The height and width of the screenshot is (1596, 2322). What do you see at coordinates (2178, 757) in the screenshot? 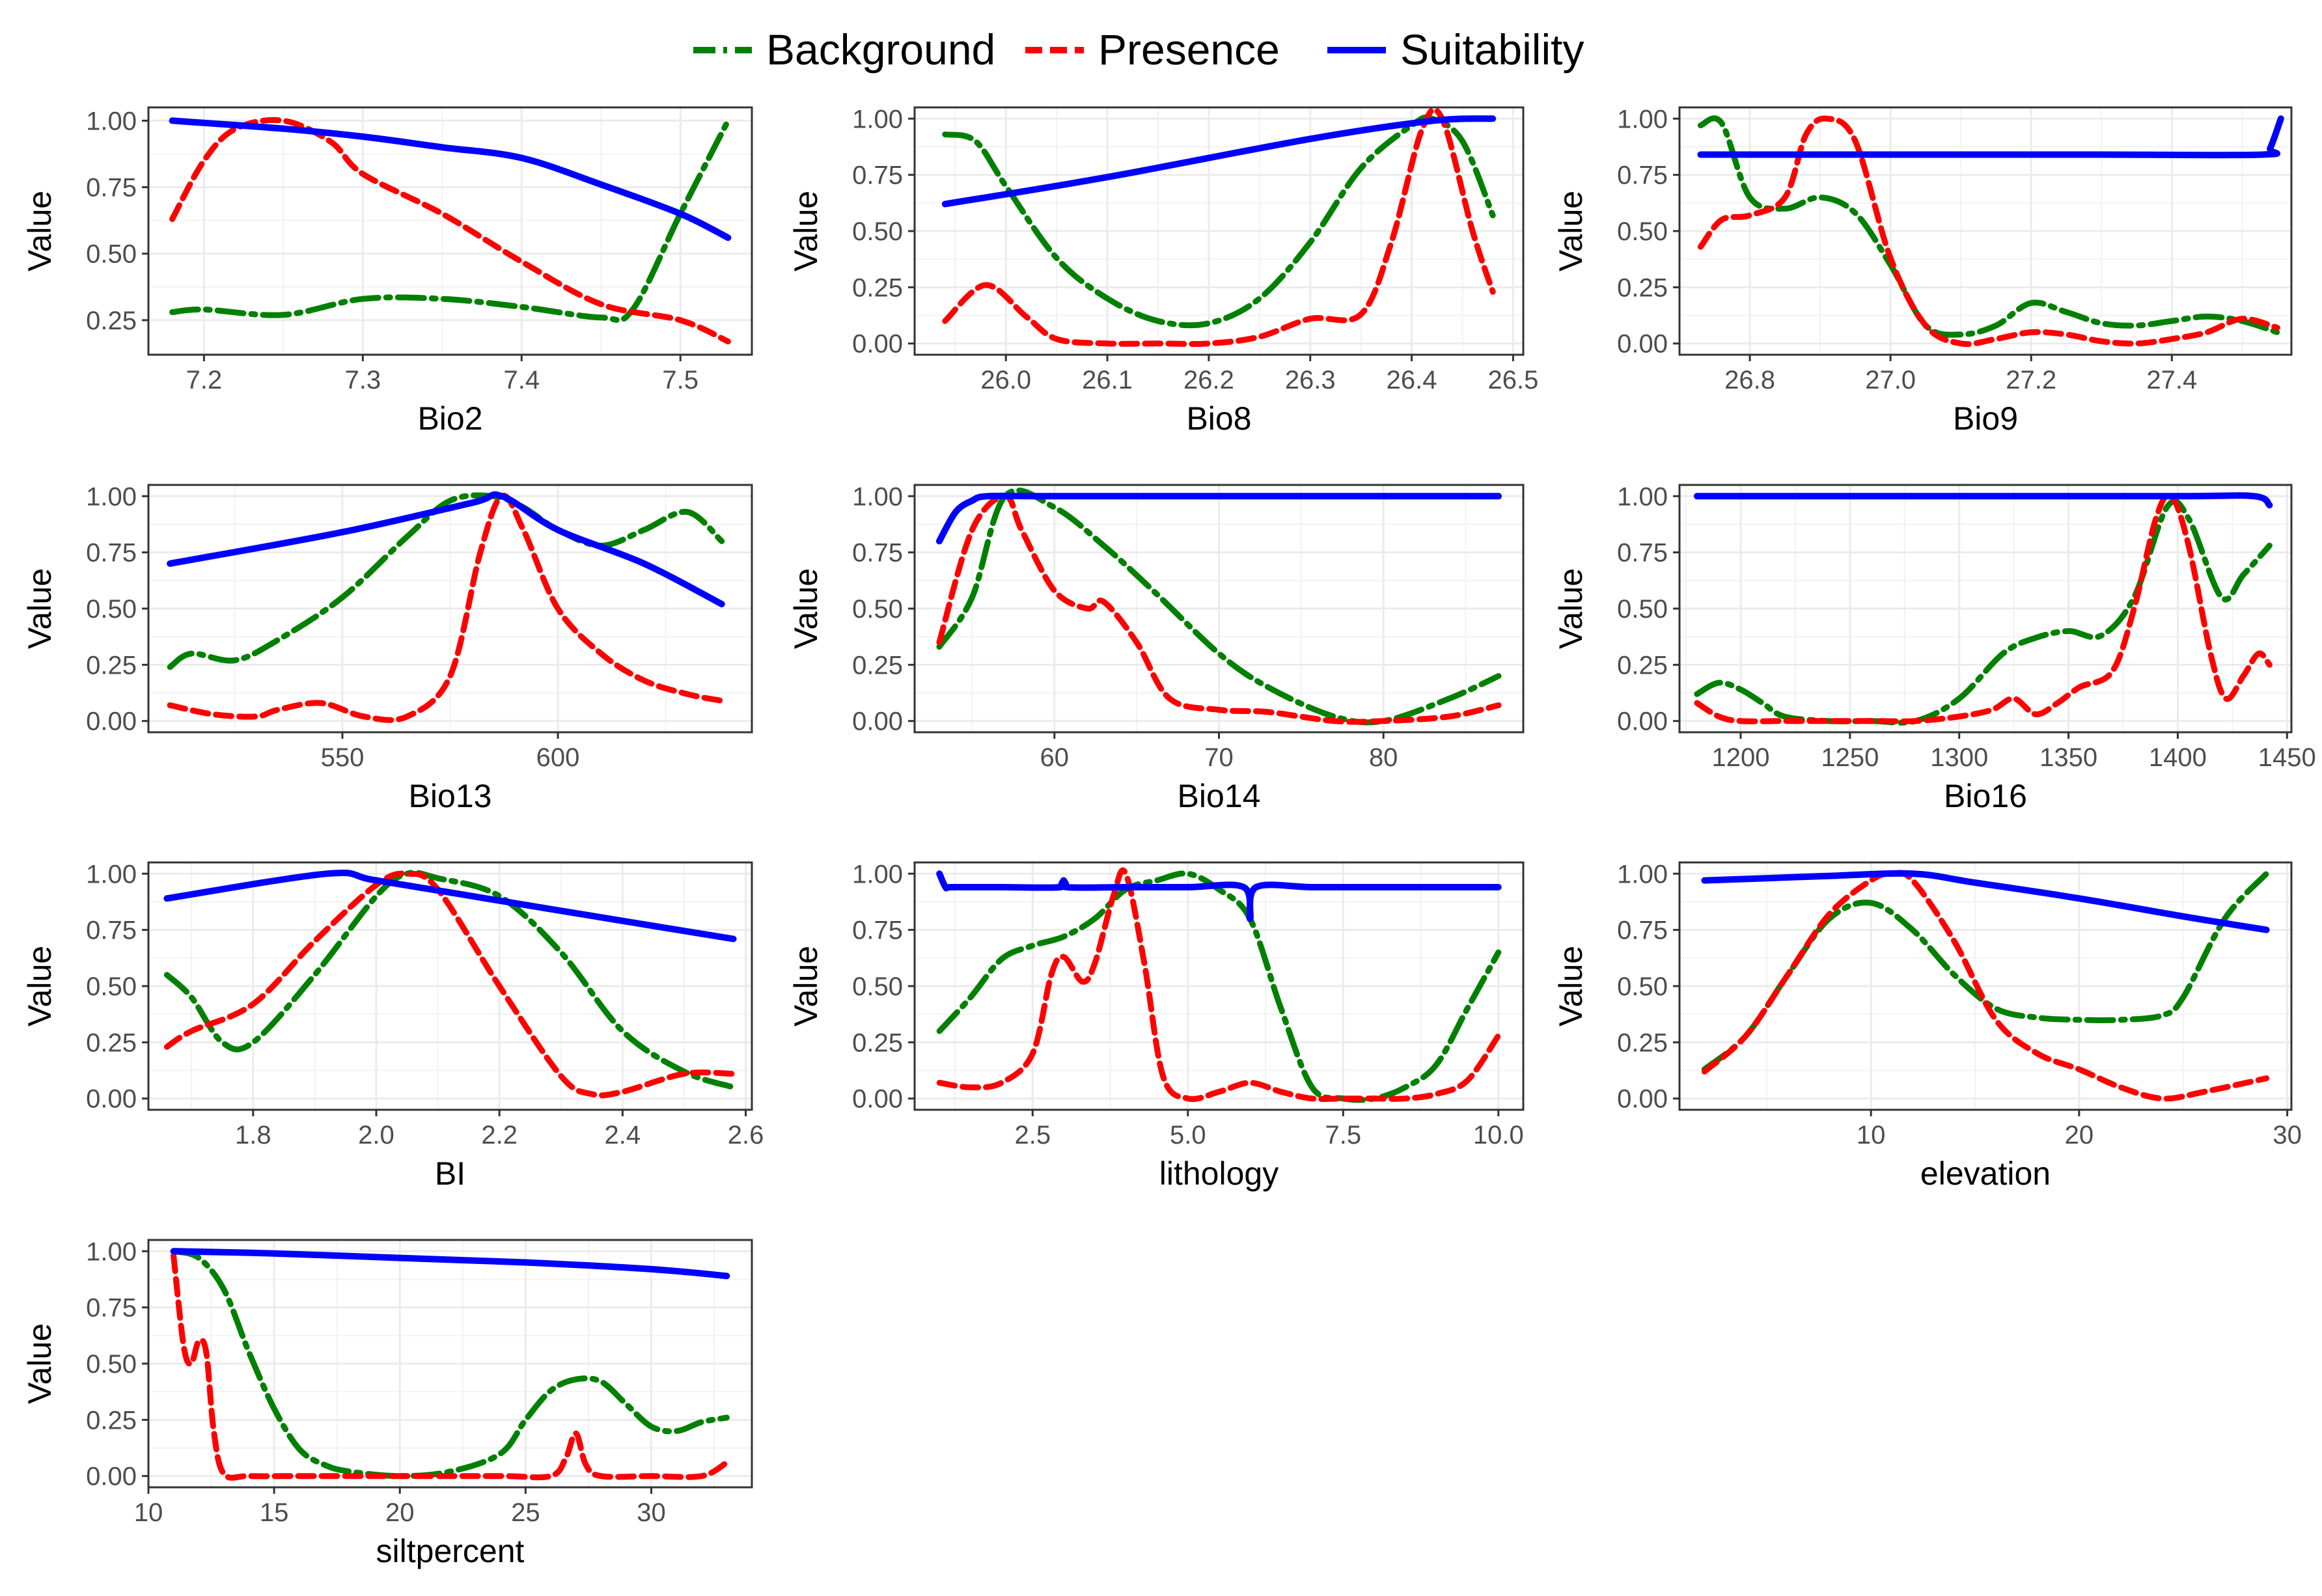
I see `x-tick-label: 1400` at bounding box center [2178, 757].